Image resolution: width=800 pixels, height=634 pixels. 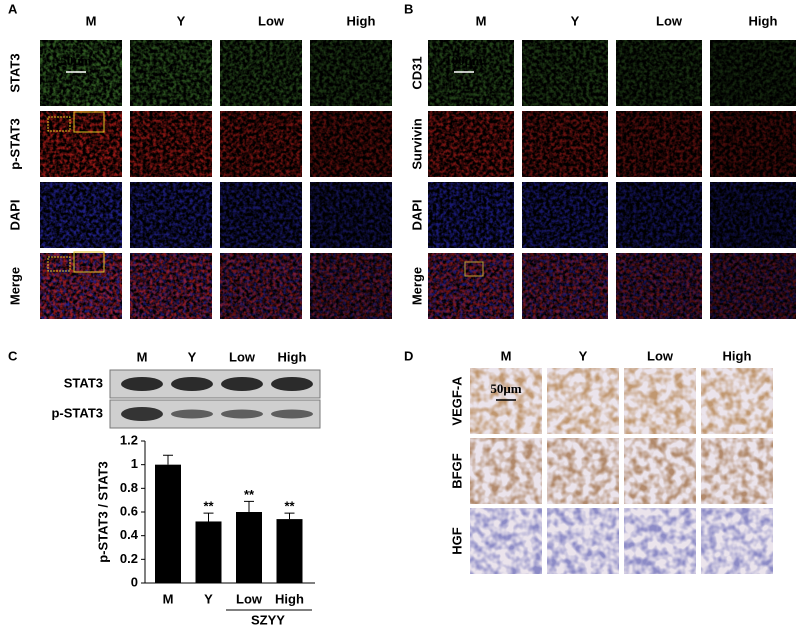 What do you see at coordinates (13, 8) in the screenshot?
I see `panel-label: A` at bounding box center [13, 8].